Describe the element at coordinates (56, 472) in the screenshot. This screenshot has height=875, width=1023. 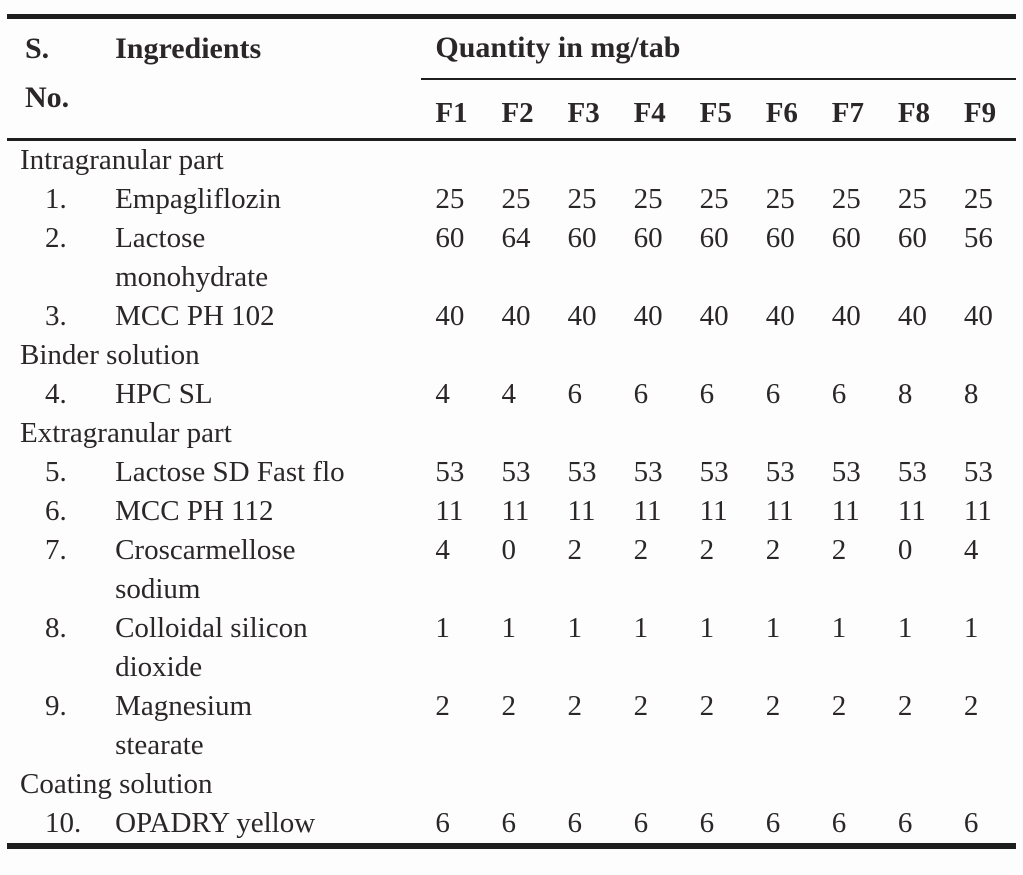
I see `serial-number: 5.` at that location.